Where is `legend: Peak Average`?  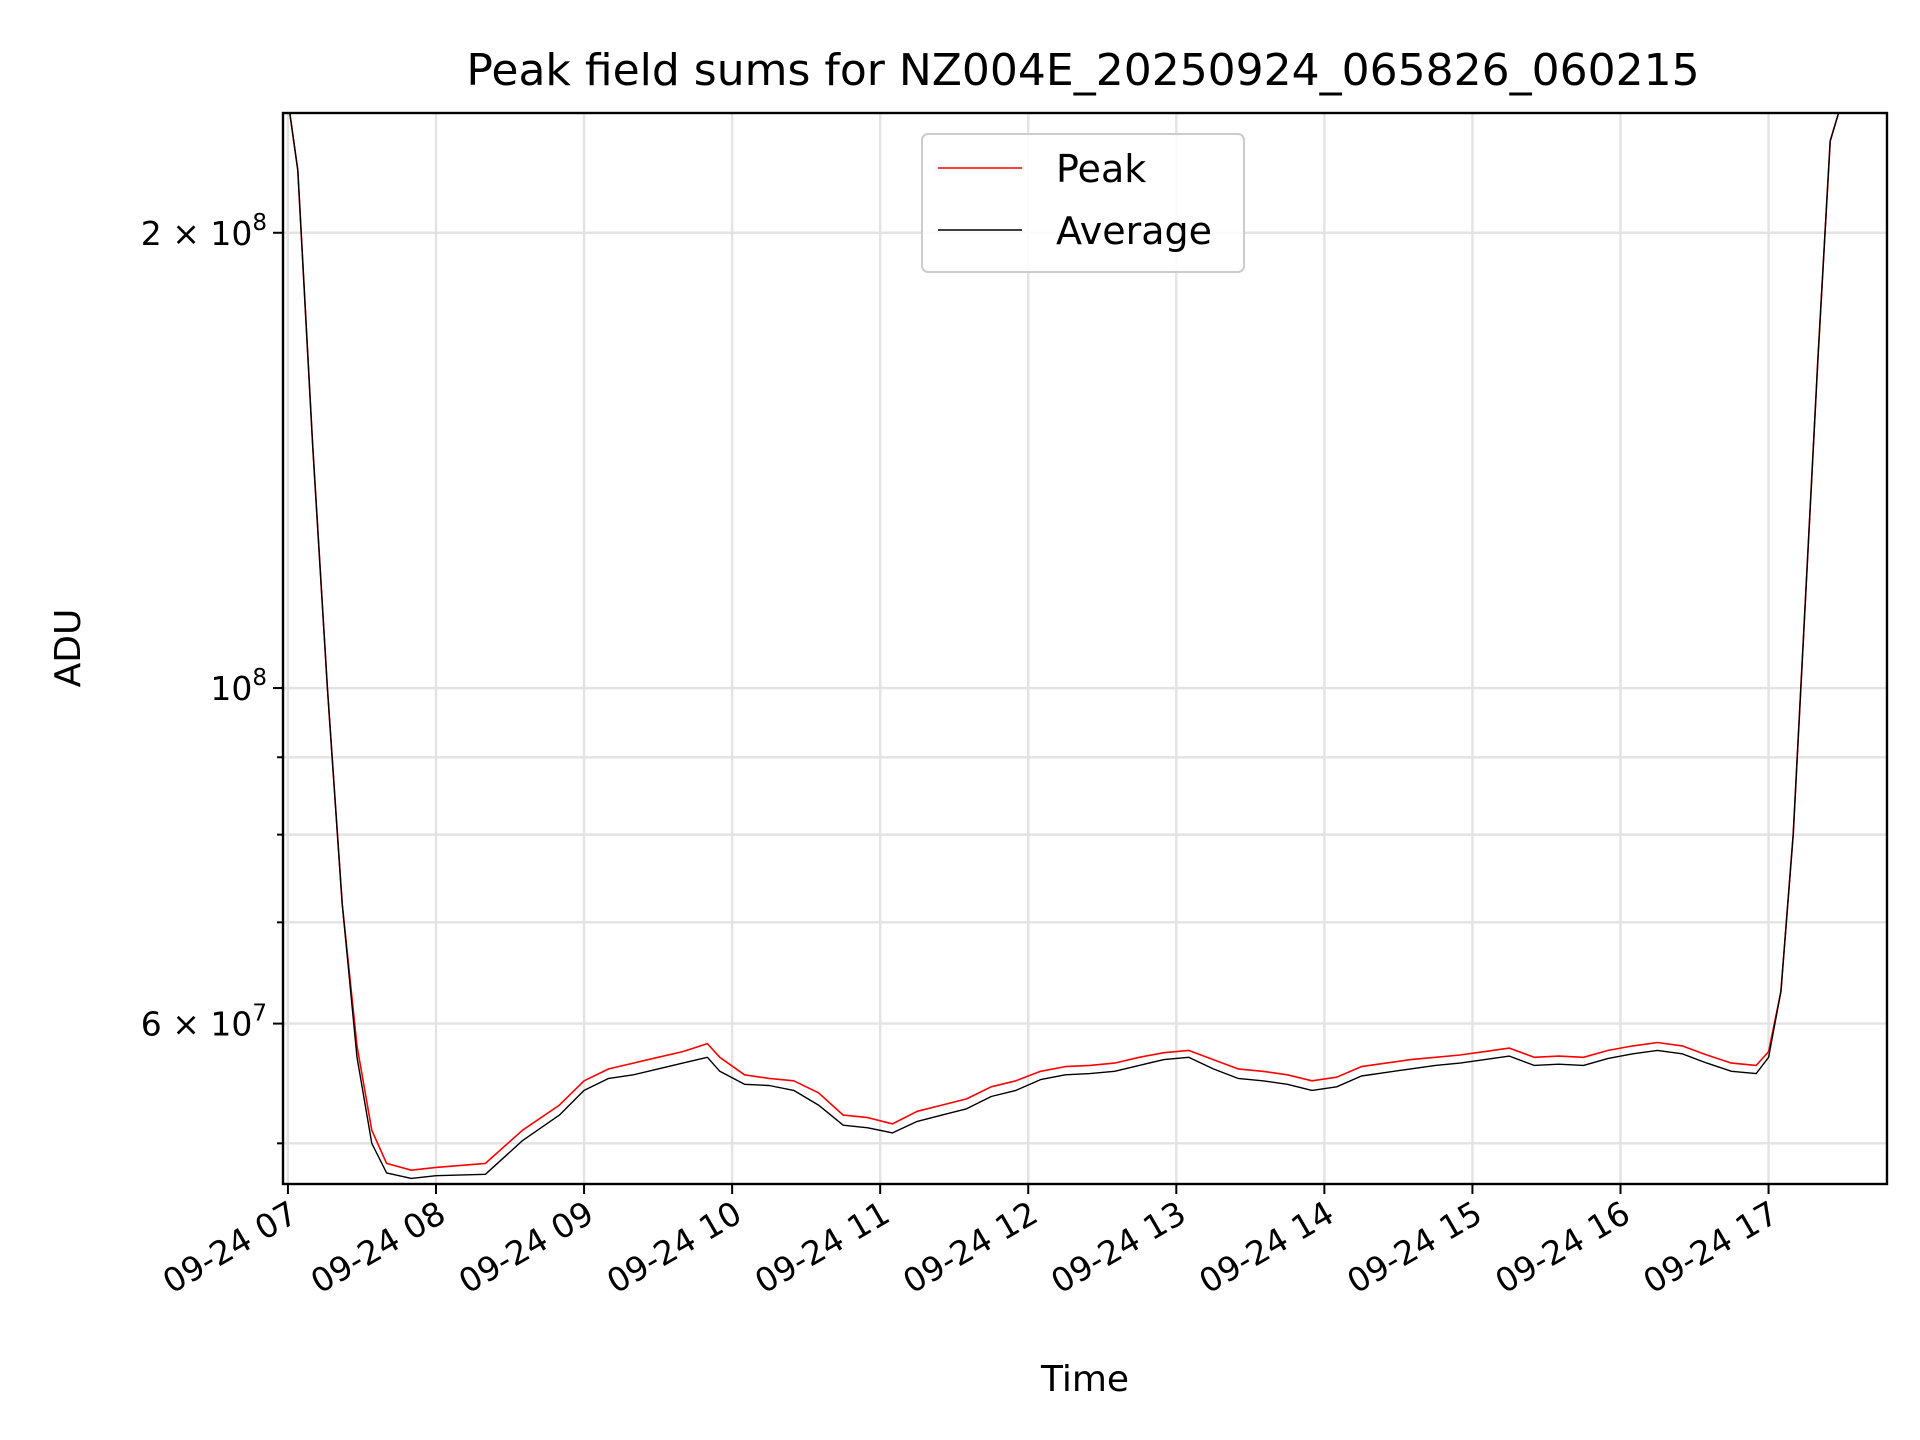
legend: Peak Average is located at coordinates (1083, 203).